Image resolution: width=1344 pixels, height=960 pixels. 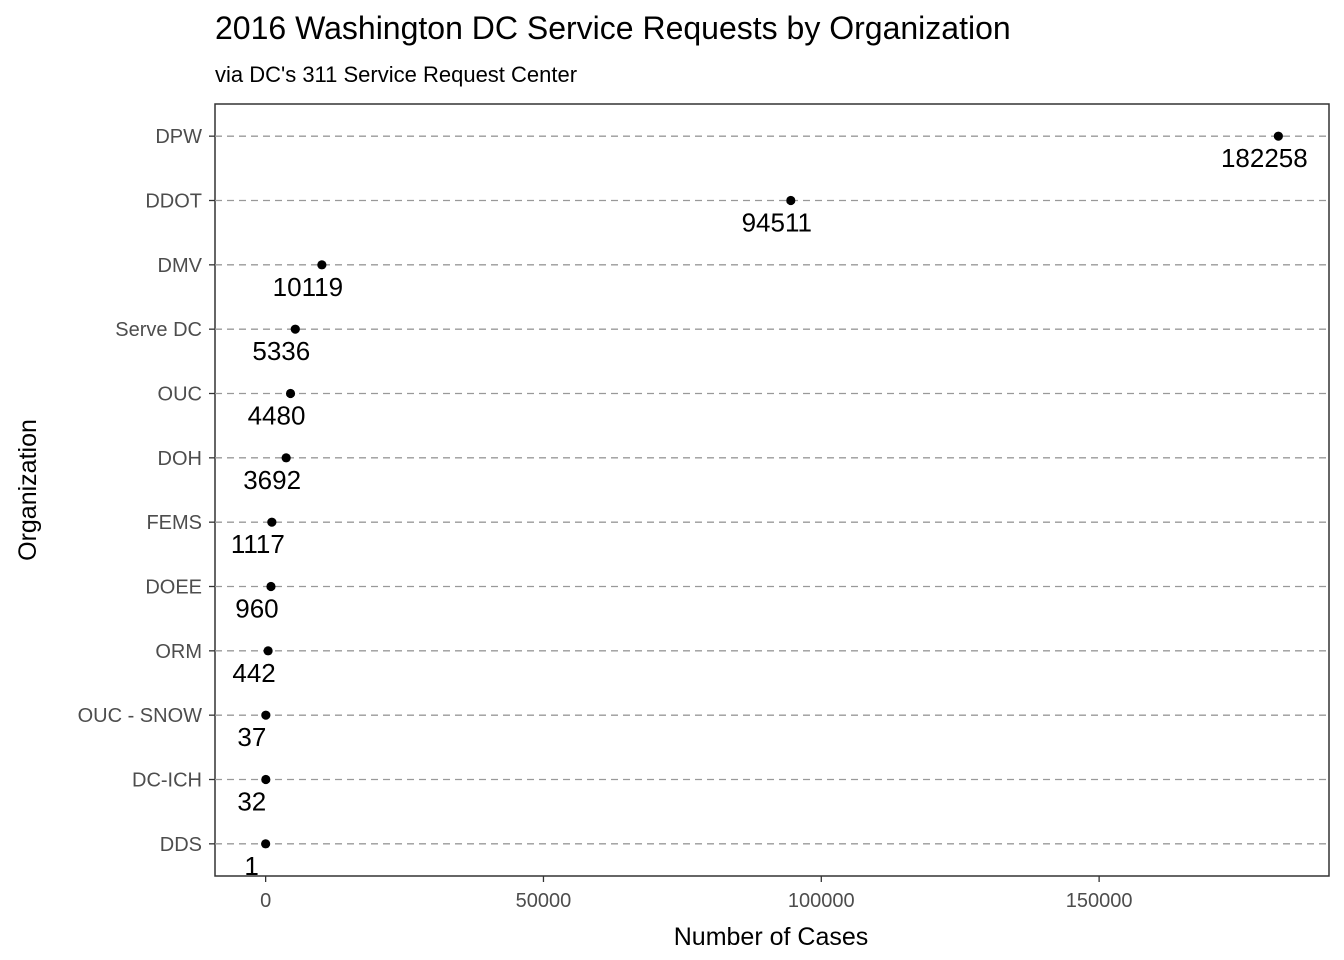 I want to click on x-tick-label: 0, so click(x=265, y=901).